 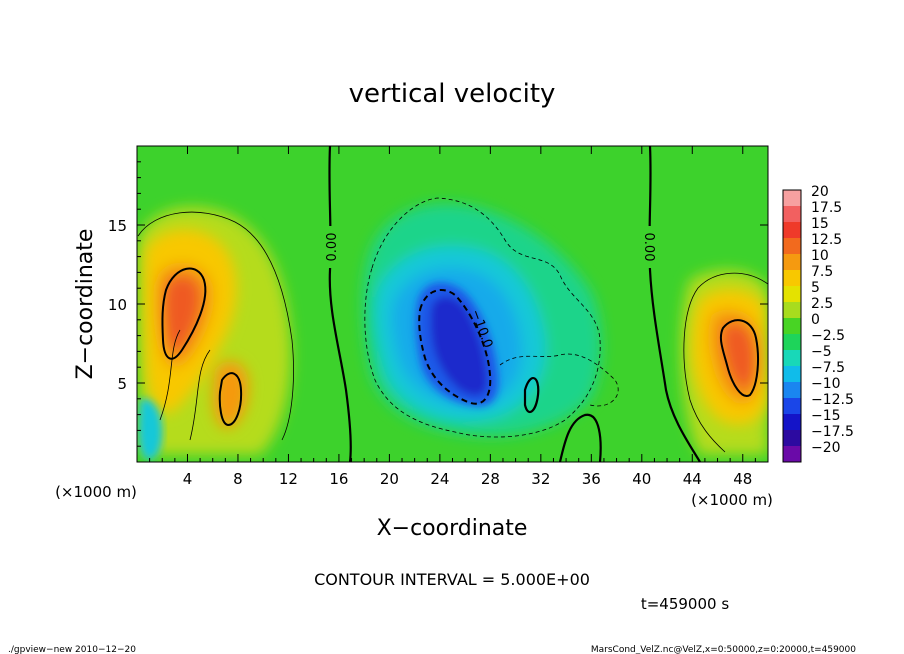 I want to click on colorbar-frame, so click(x=792, y=326).